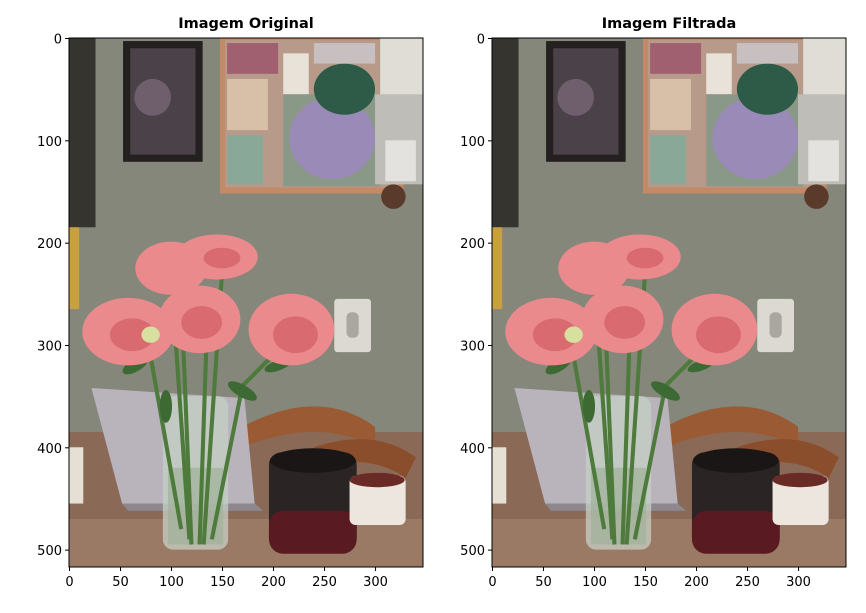 This screenshot has width=866, height=613. Describe the element at coordinates (246, 24) in the screenshot. I see `axes-title: Imagem Original` at that location.